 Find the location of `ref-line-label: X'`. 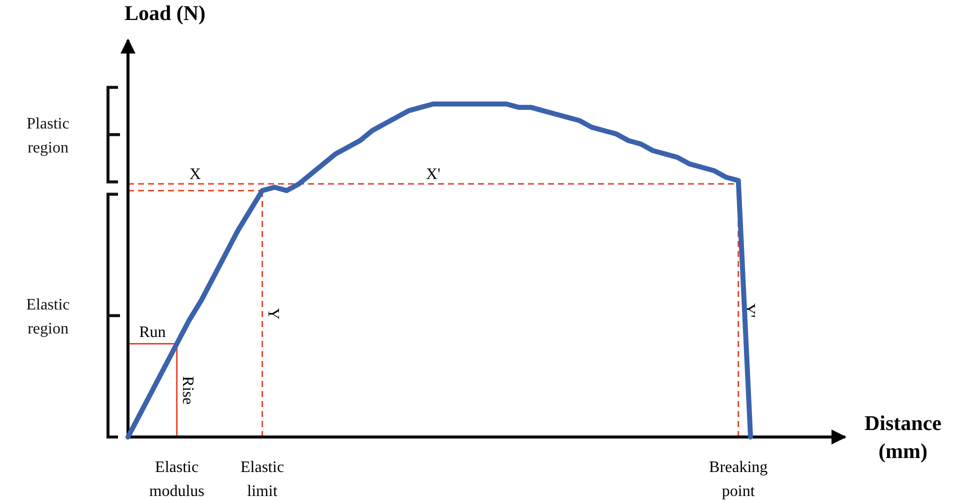

ref-line-label: X' is located at coordinates (433, 174).